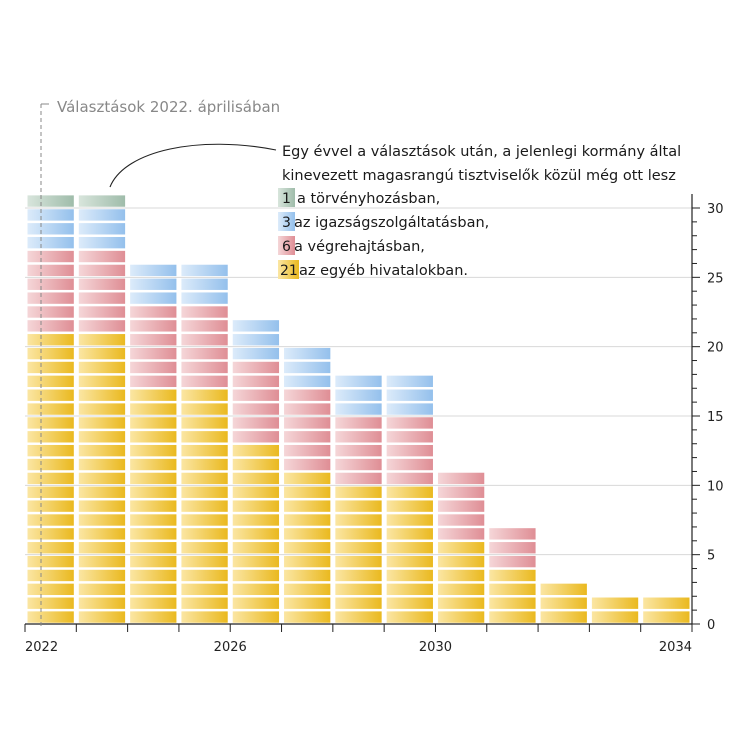  I want to click on x-tick-label: 2030, so click(435, 647).